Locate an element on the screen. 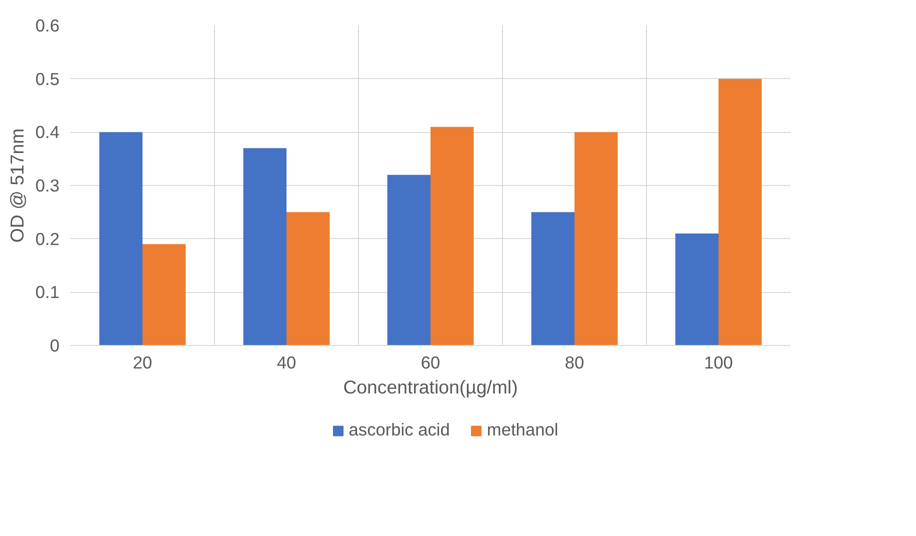 The height and width of the screenshot is (536, 916). x-axis-title: Concentration(µg/ml) is located at coordinates (430, 387).